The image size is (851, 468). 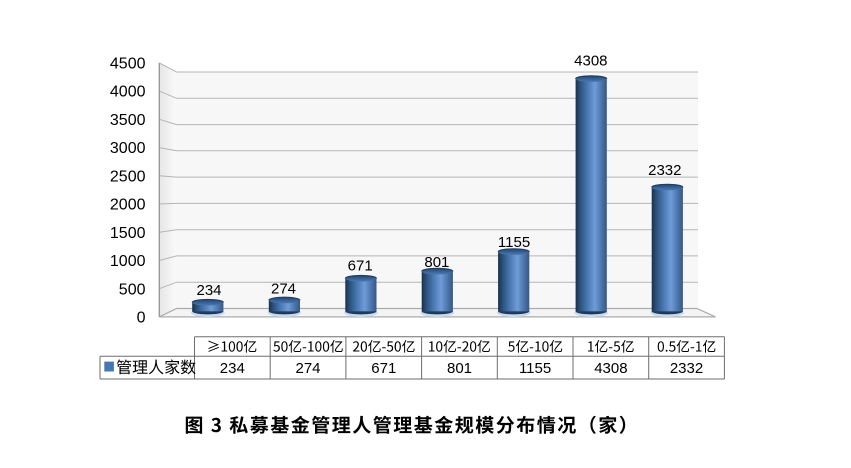 I want to click on svg-text: 4000, so click(x=128, y=92).